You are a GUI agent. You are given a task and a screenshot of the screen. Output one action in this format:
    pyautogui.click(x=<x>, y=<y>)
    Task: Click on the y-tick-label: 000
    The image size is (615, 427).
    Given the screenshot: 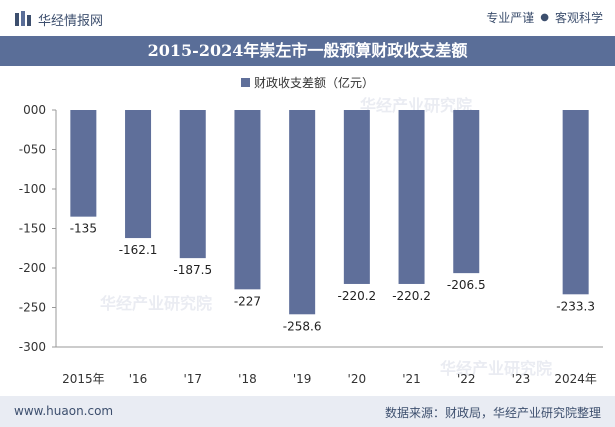 What is the action you would take?
    pyautogui.click(x=34, y=110)
    